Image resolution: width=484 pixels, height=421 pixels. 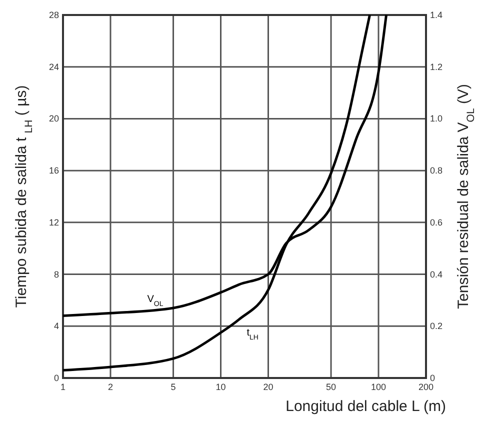 What do you see at coordinates (110, 387) in the screenshot?
I see `x-tick-label: 2` at bounding box center [110, 387].